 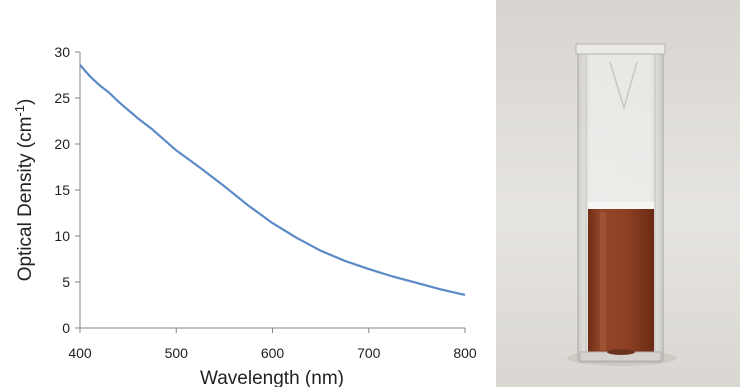 I want to click on y-tick-label: 30, so click(x=62, y=52).